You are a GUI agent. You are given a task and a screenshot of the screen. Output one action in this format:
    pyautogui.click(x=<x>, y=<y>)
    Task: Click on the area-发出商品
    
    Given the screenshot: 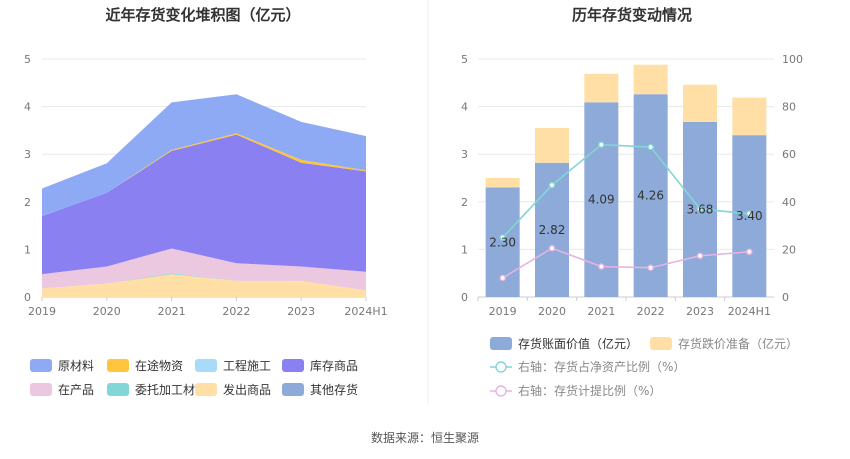 What is the action you would take?
    pyautogui.click(x=204, y=285)
    